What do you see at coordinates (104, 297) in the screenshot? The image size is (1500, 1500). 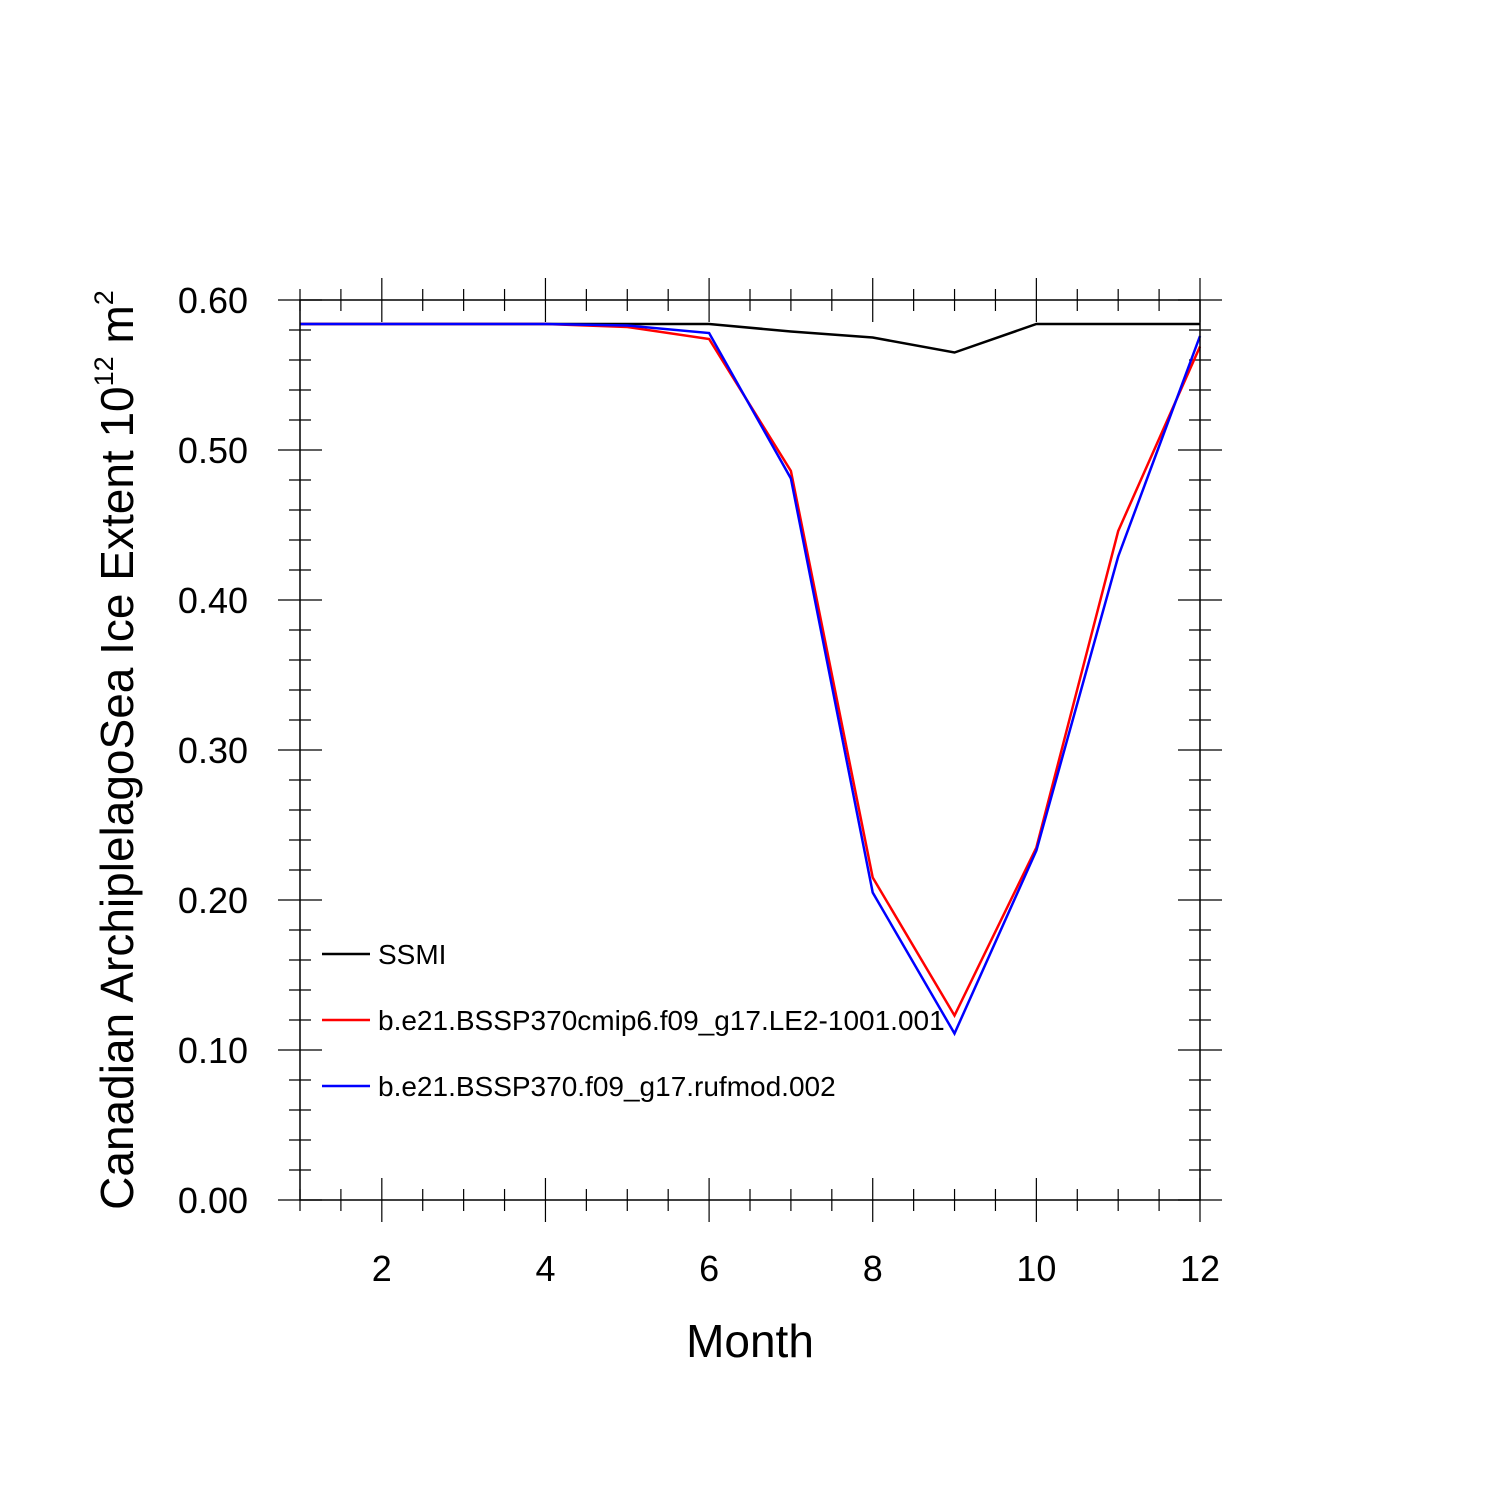 I see `y-axis-label-unit-exponent: 2` at bounding box center [104, 297].